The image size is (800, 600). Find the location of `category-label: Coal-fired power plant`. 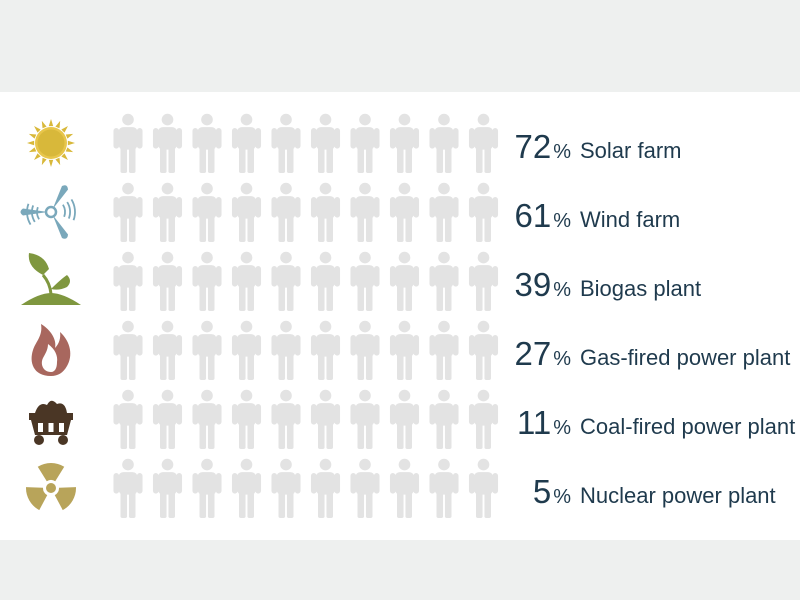

category-label: Coal-fired power plant is located at coordinates (687, 426).